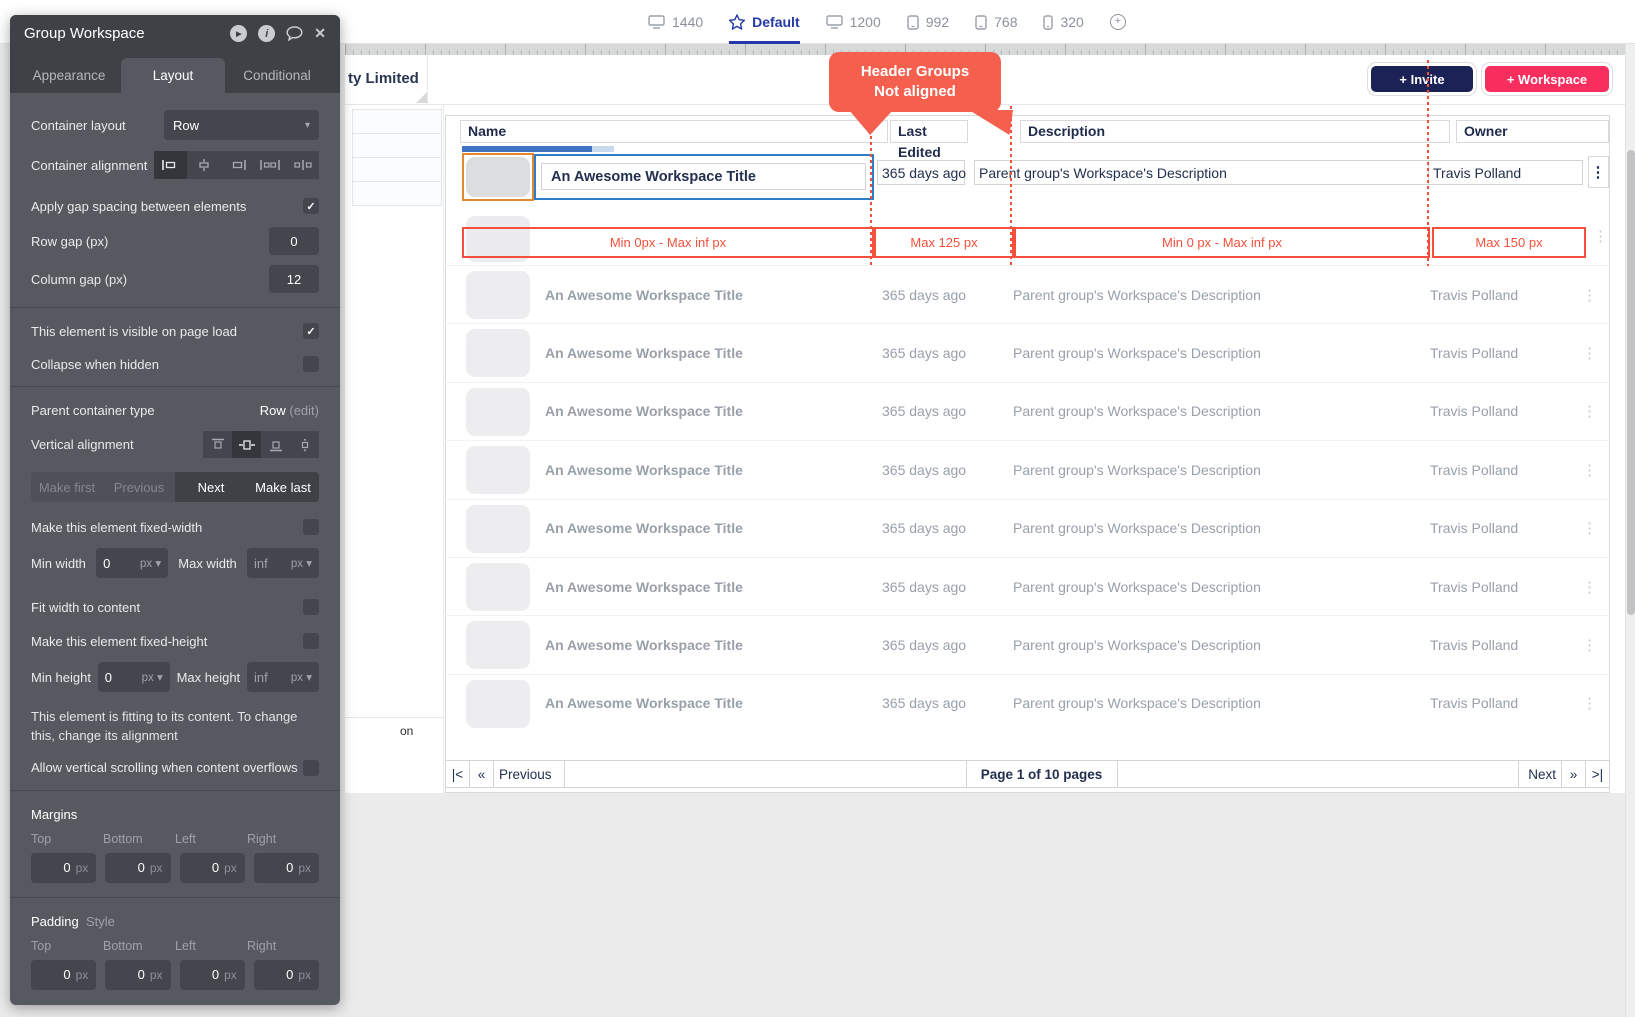 Image resolution: width=1635 pixels, height=1017 pixels. What do you see at coordinates (498, 177) in the screenshot?
I see `selected-thumbnail-outline` at bounding box center [498, 177].